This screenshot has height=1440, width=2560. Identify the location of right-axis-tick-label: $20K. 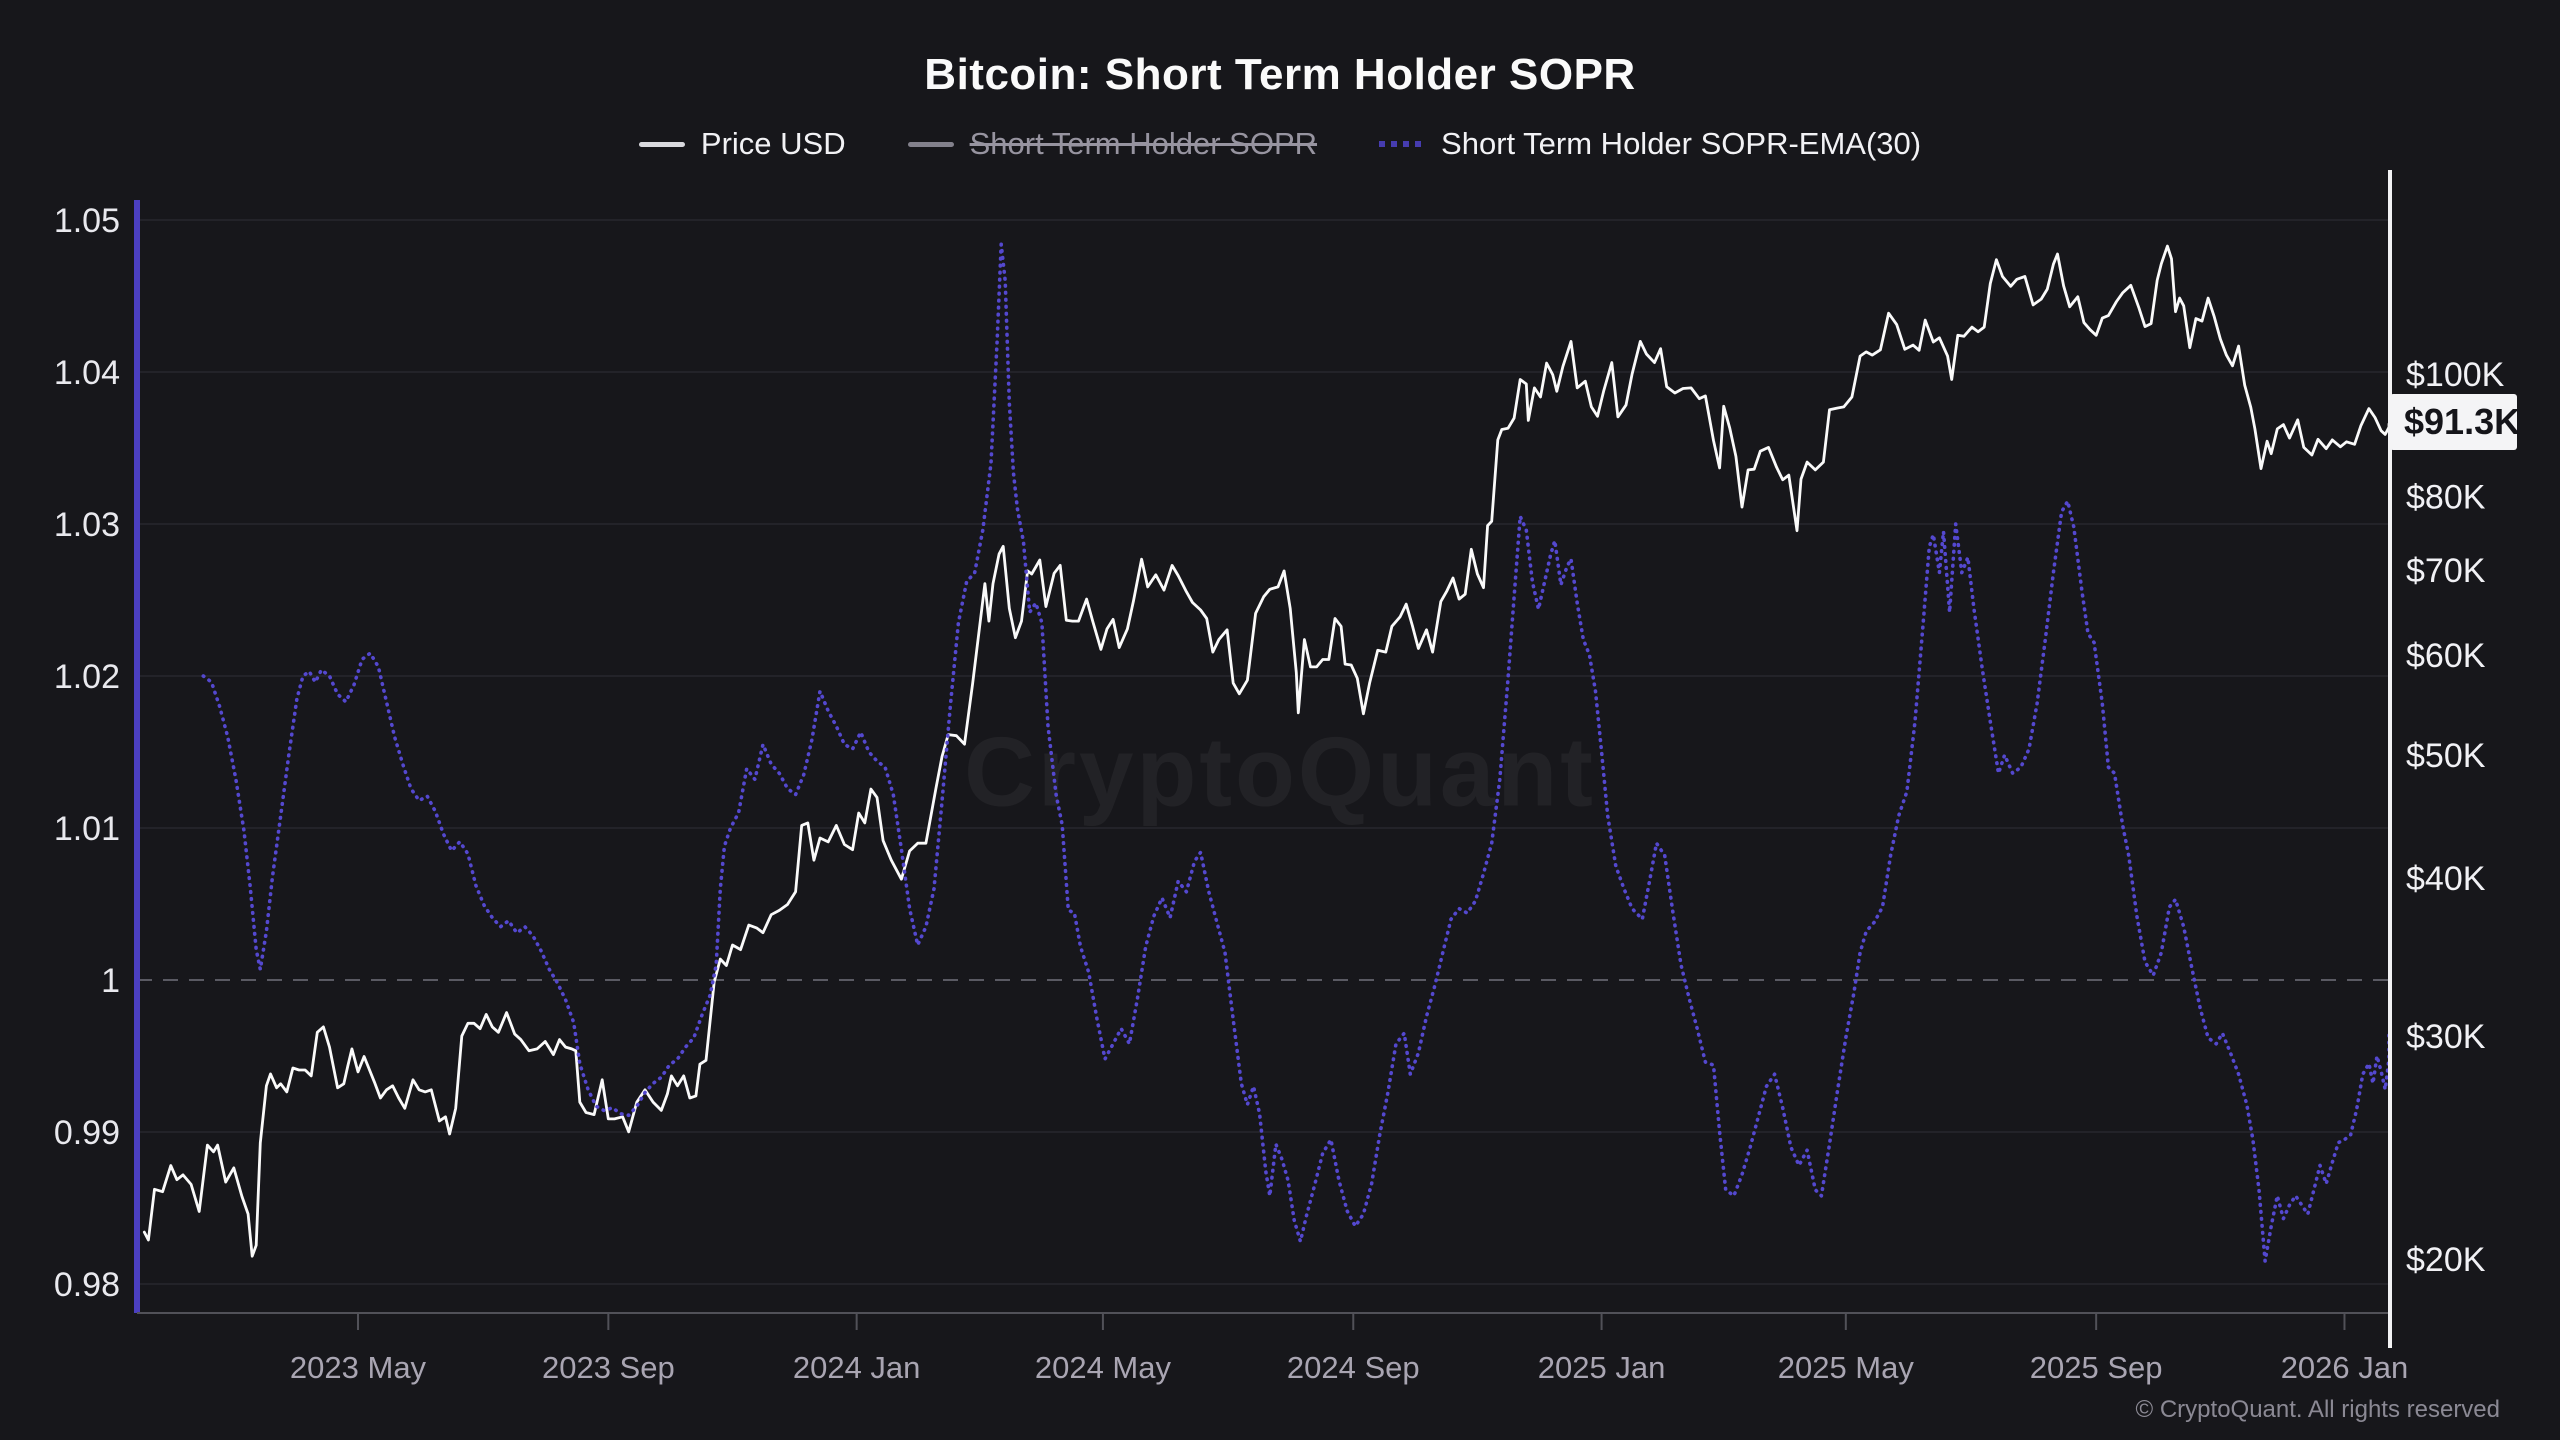
(2446, 1260).